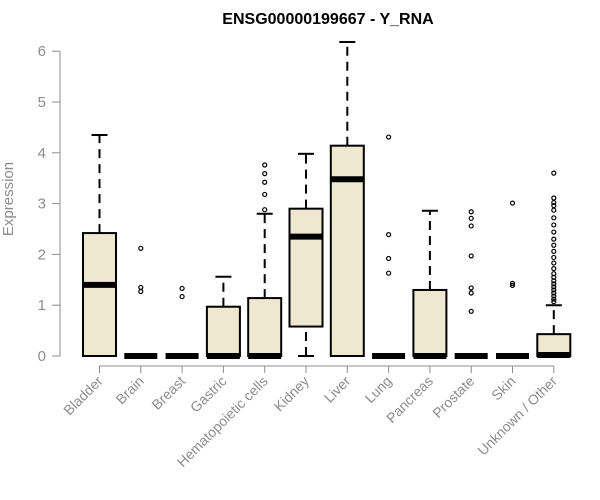  I want to click on x-tick-label: Kidney, so click(292, 394).